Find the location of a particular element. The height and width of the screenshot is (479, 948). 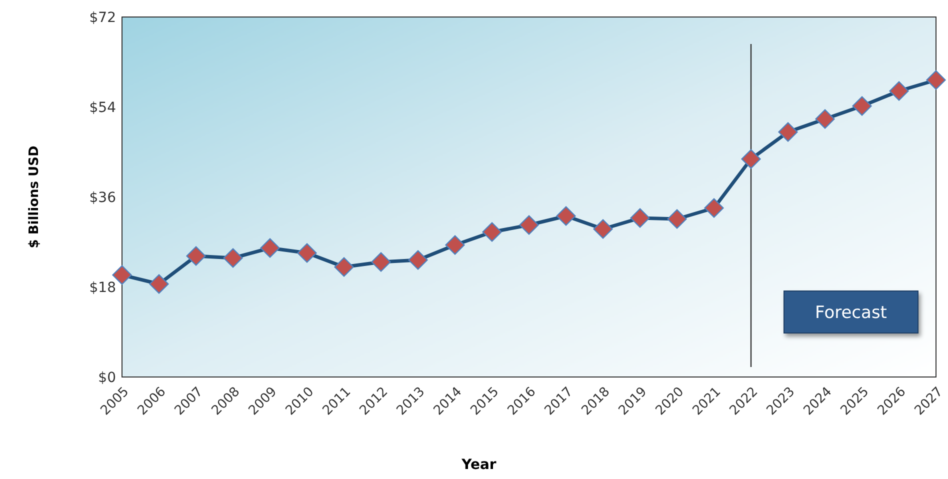

annotation: Forecast is located at coordinates (851, 312).